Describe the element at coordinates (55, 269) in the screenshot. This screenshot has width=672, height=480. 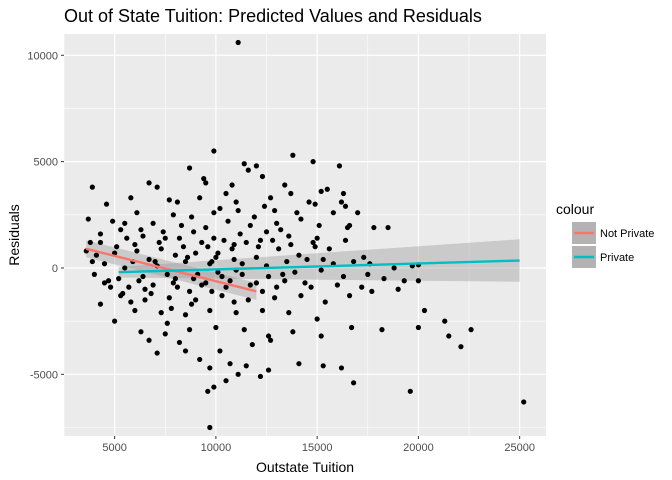
I see `y-tick-label: 0` at that location.